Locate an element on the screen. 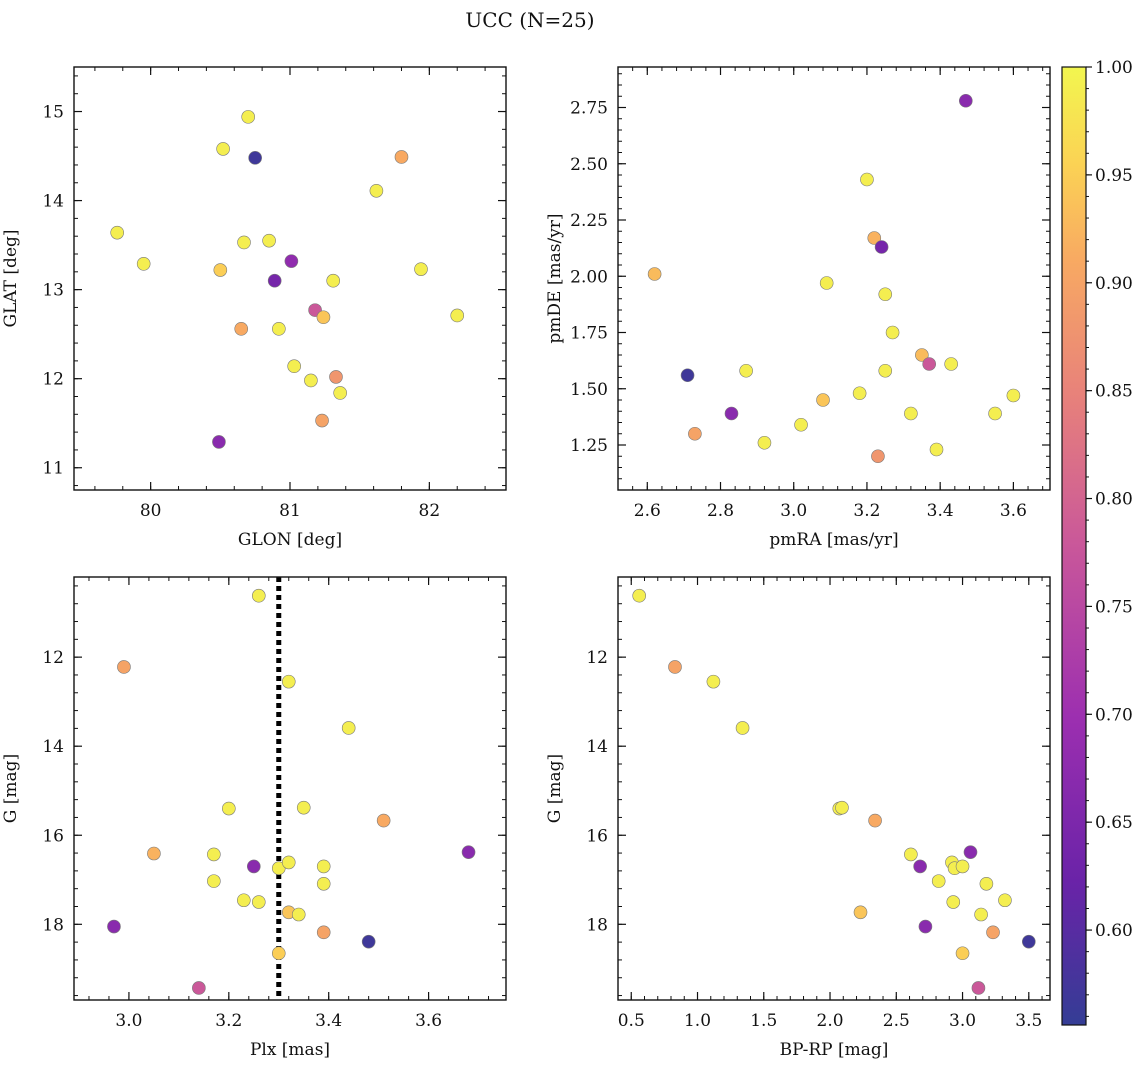 This screenshot has width=1148, height=1067. x-axis-label: pmRA [mas/yr] is located at coordinates (833, 540).